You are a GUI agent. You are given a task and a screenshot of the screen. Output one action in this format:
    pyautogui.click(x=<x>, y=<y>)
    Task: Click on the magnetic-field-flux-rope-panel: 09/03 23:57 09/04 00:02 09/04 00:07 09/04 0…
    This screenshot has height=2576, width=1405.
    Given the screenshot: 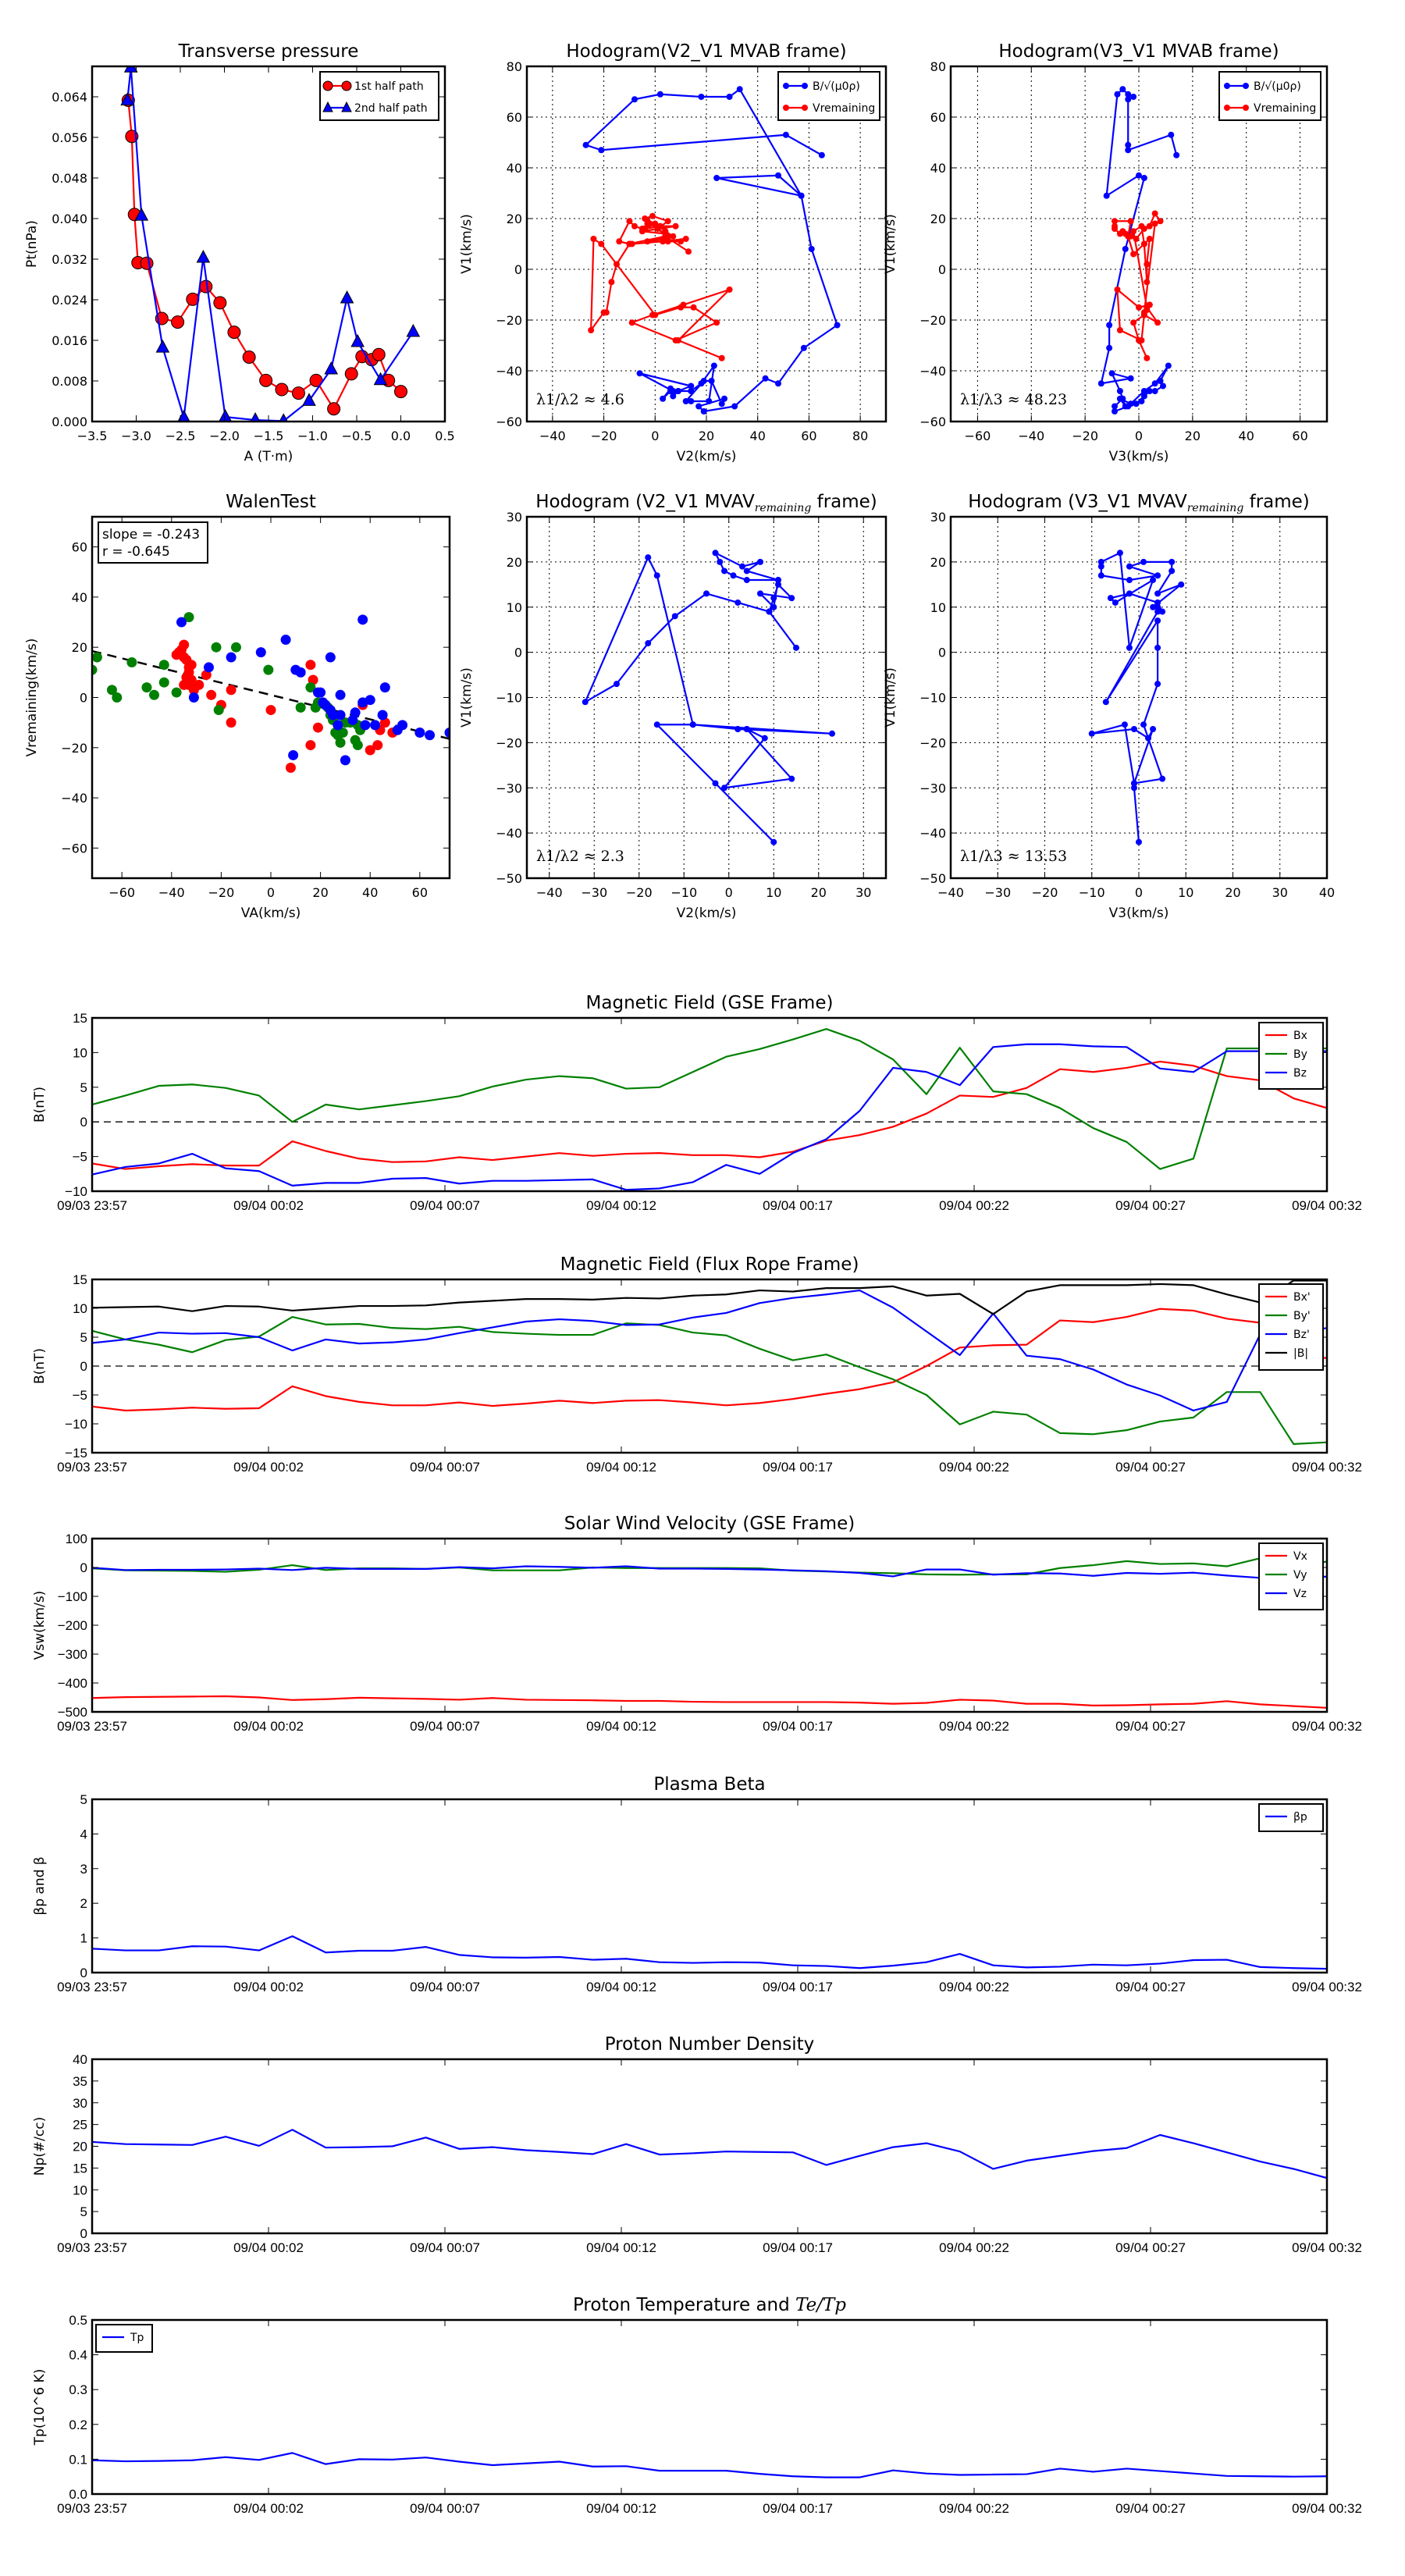 What is the action you would take?
    pyautogui.click(x=697, y=1364)
    